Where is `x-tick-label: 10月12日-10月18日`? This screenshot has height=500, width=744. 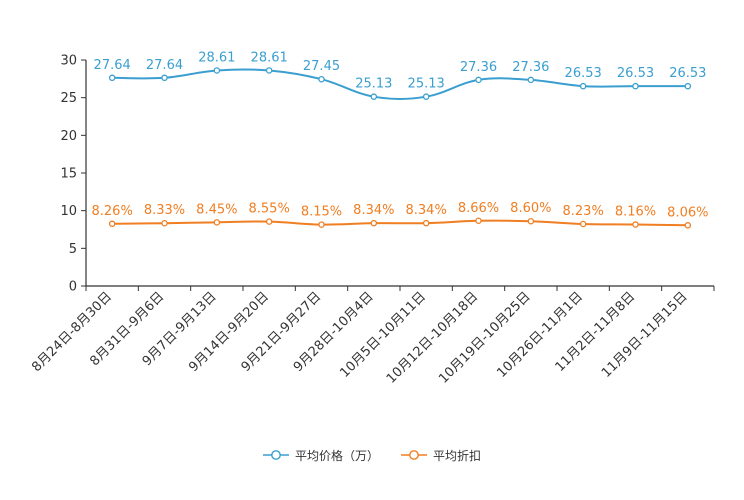
x-tick-label: 10月12日-10月18日 is located at coordinates (432, 337).